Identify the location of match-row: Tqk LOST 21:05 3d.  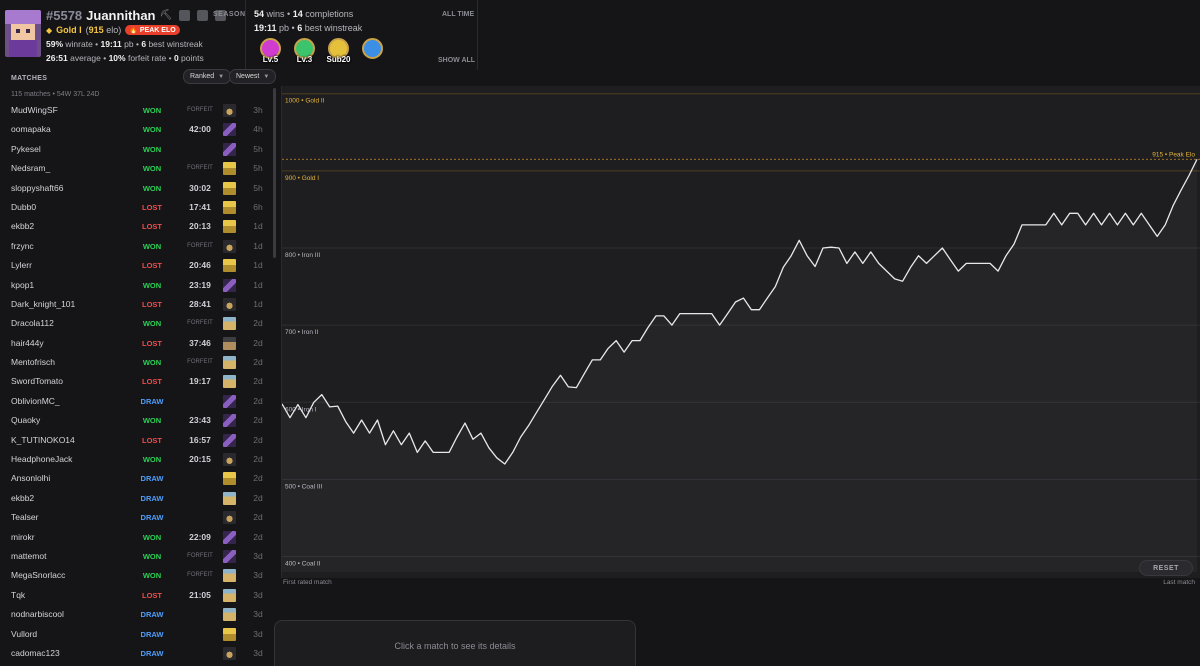
(135, 595).